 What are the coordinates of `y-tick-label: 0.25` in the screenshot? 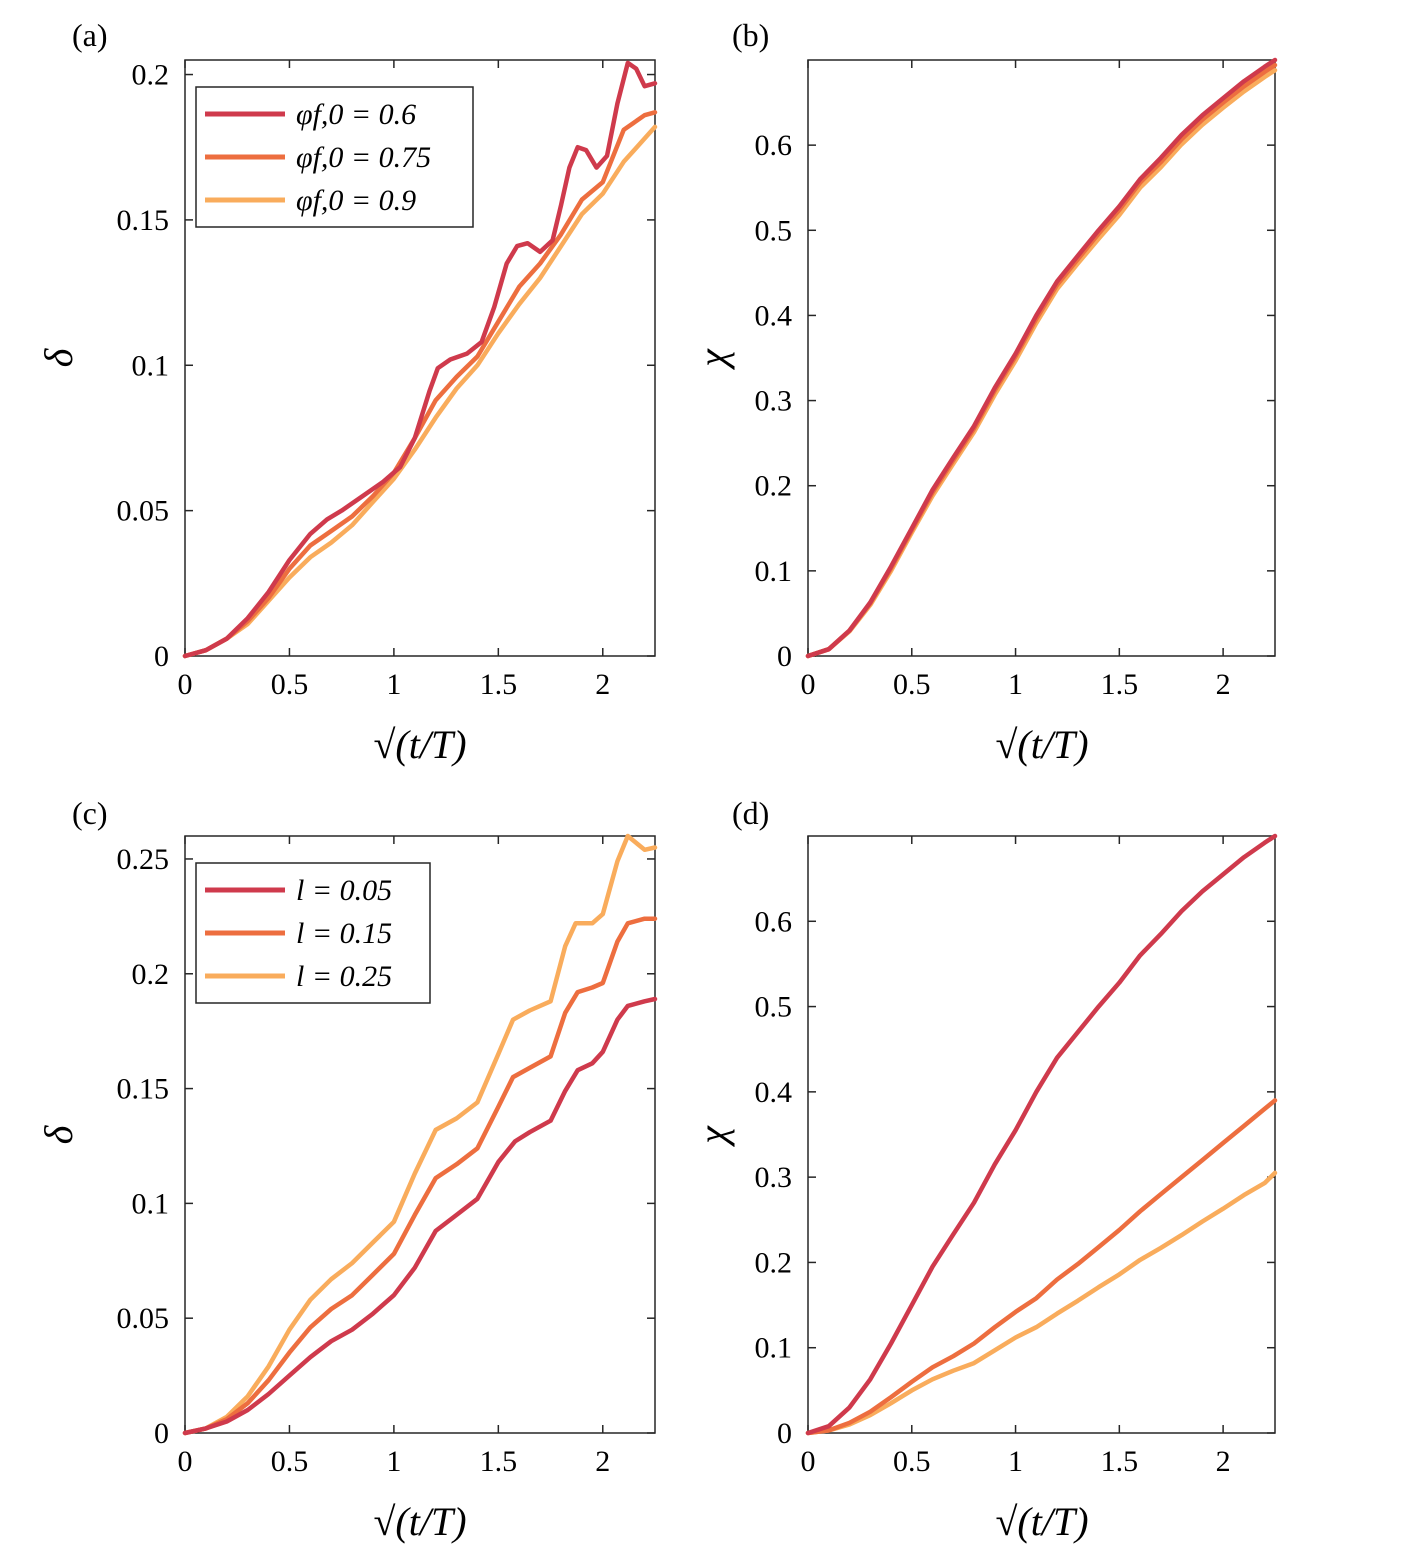 It's located at (143, 859).